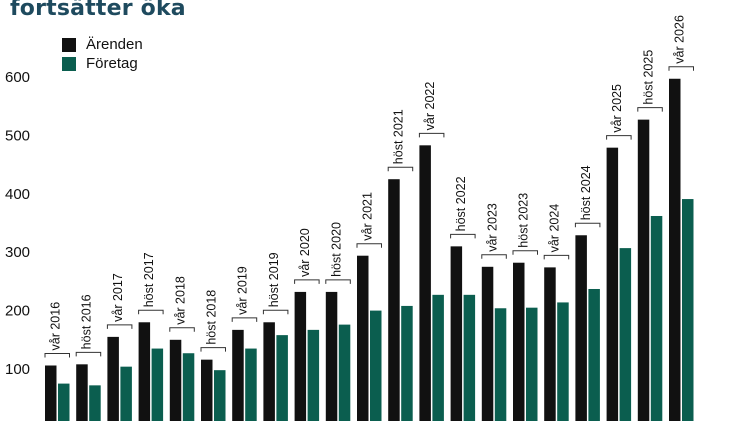 The image size is (750, 421). I want to click on category-label-16: vår 2024, so click(555, 228).